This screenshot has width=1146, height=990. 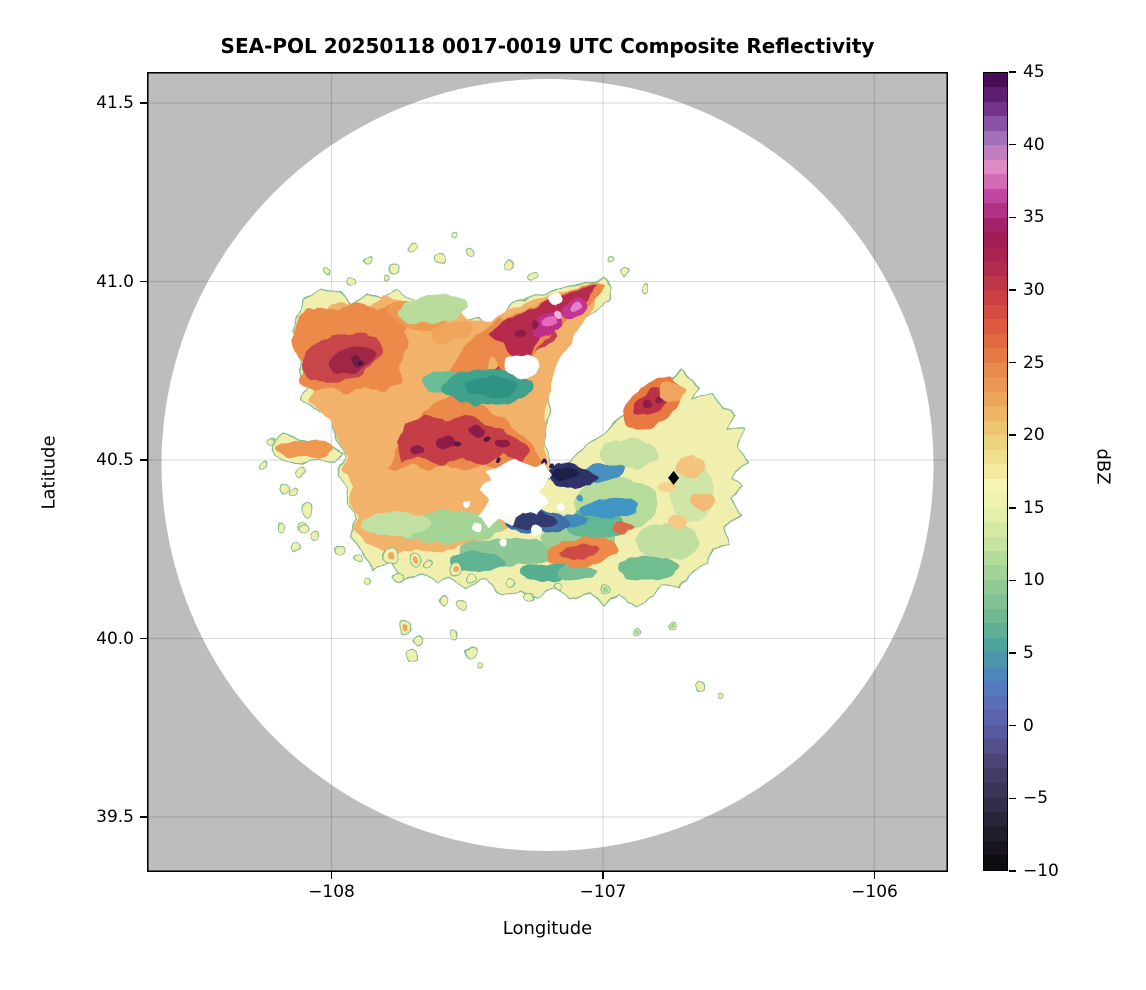 What do you see at coordinates (603, 892) in the screenshot?
I see `x-tick-label: −107` at bounding box center [603, 892].